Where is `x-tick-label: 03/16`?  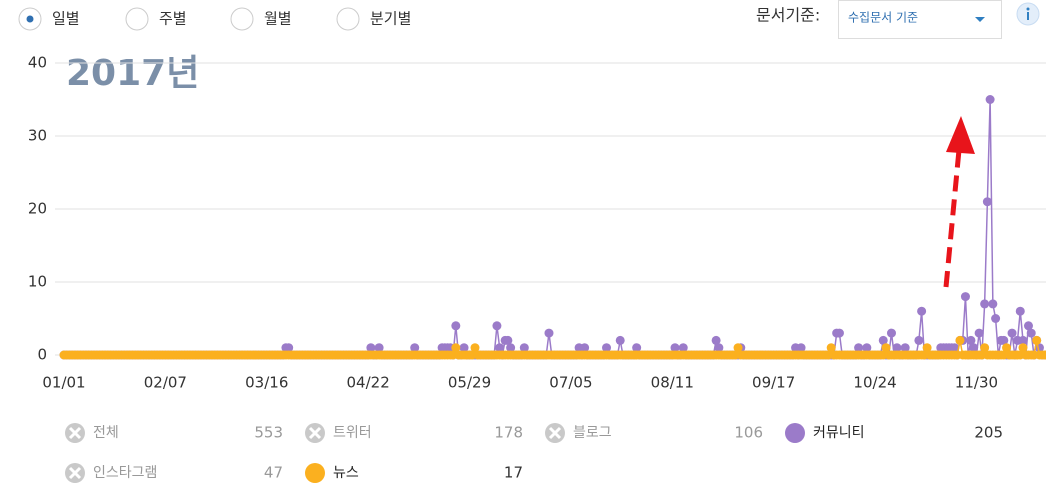 x-tick-label: 03/16 is located at coordinates (266, 383).